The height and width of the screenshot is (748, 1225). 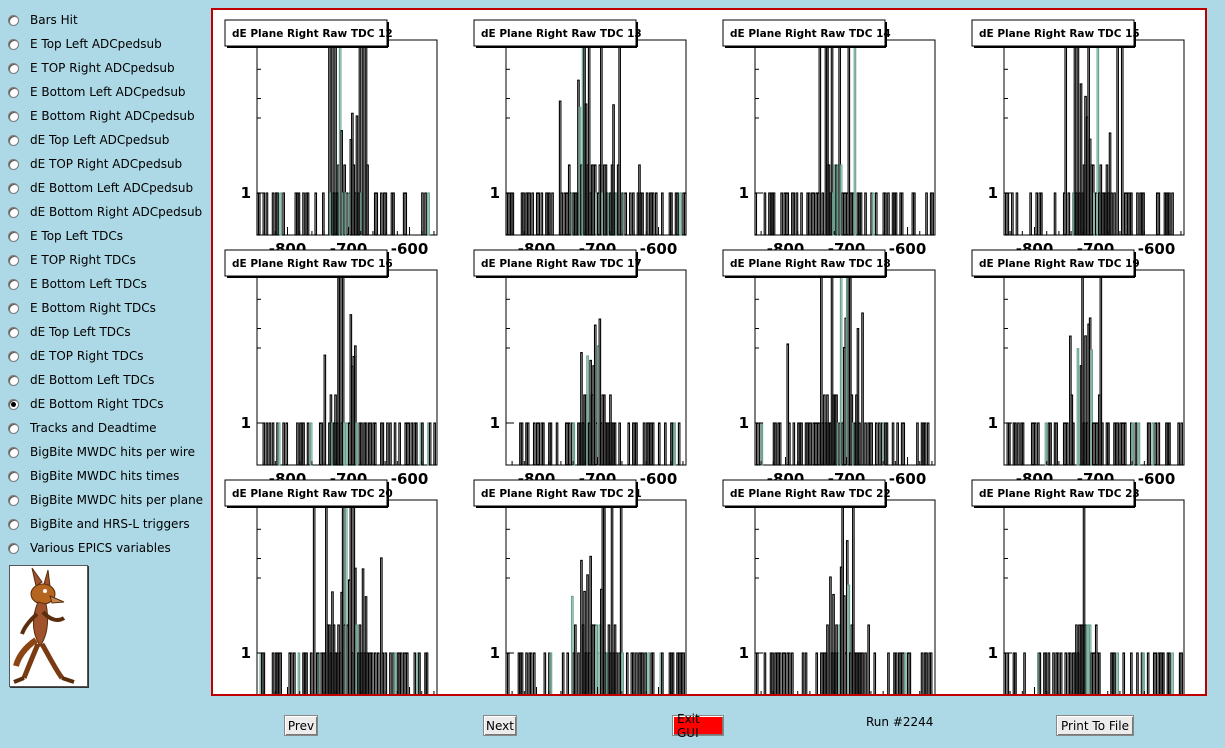 I want to click on radio-option: BigBite MWDC hits times, so click(x=93, y=476).